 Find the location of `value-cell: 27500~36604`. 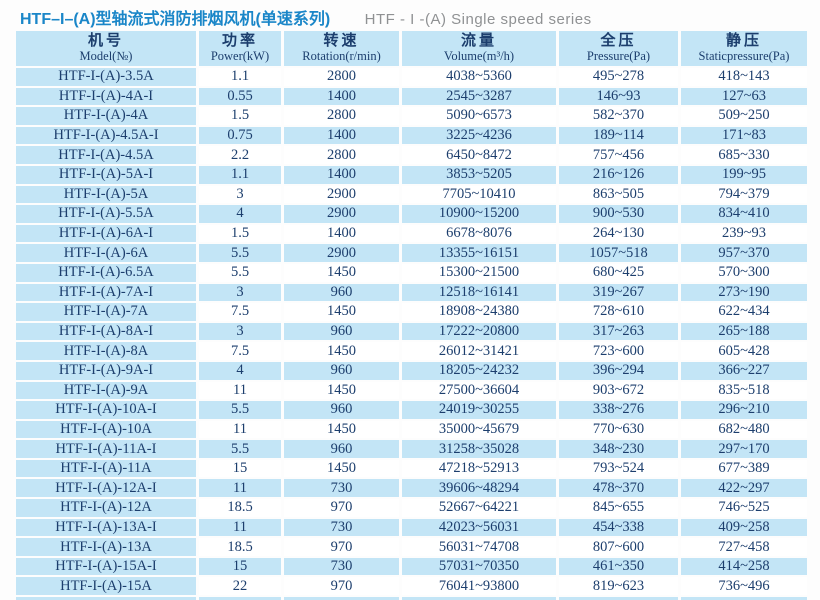

value-cell: 27500~36604 is located at coordinates (479, 390).